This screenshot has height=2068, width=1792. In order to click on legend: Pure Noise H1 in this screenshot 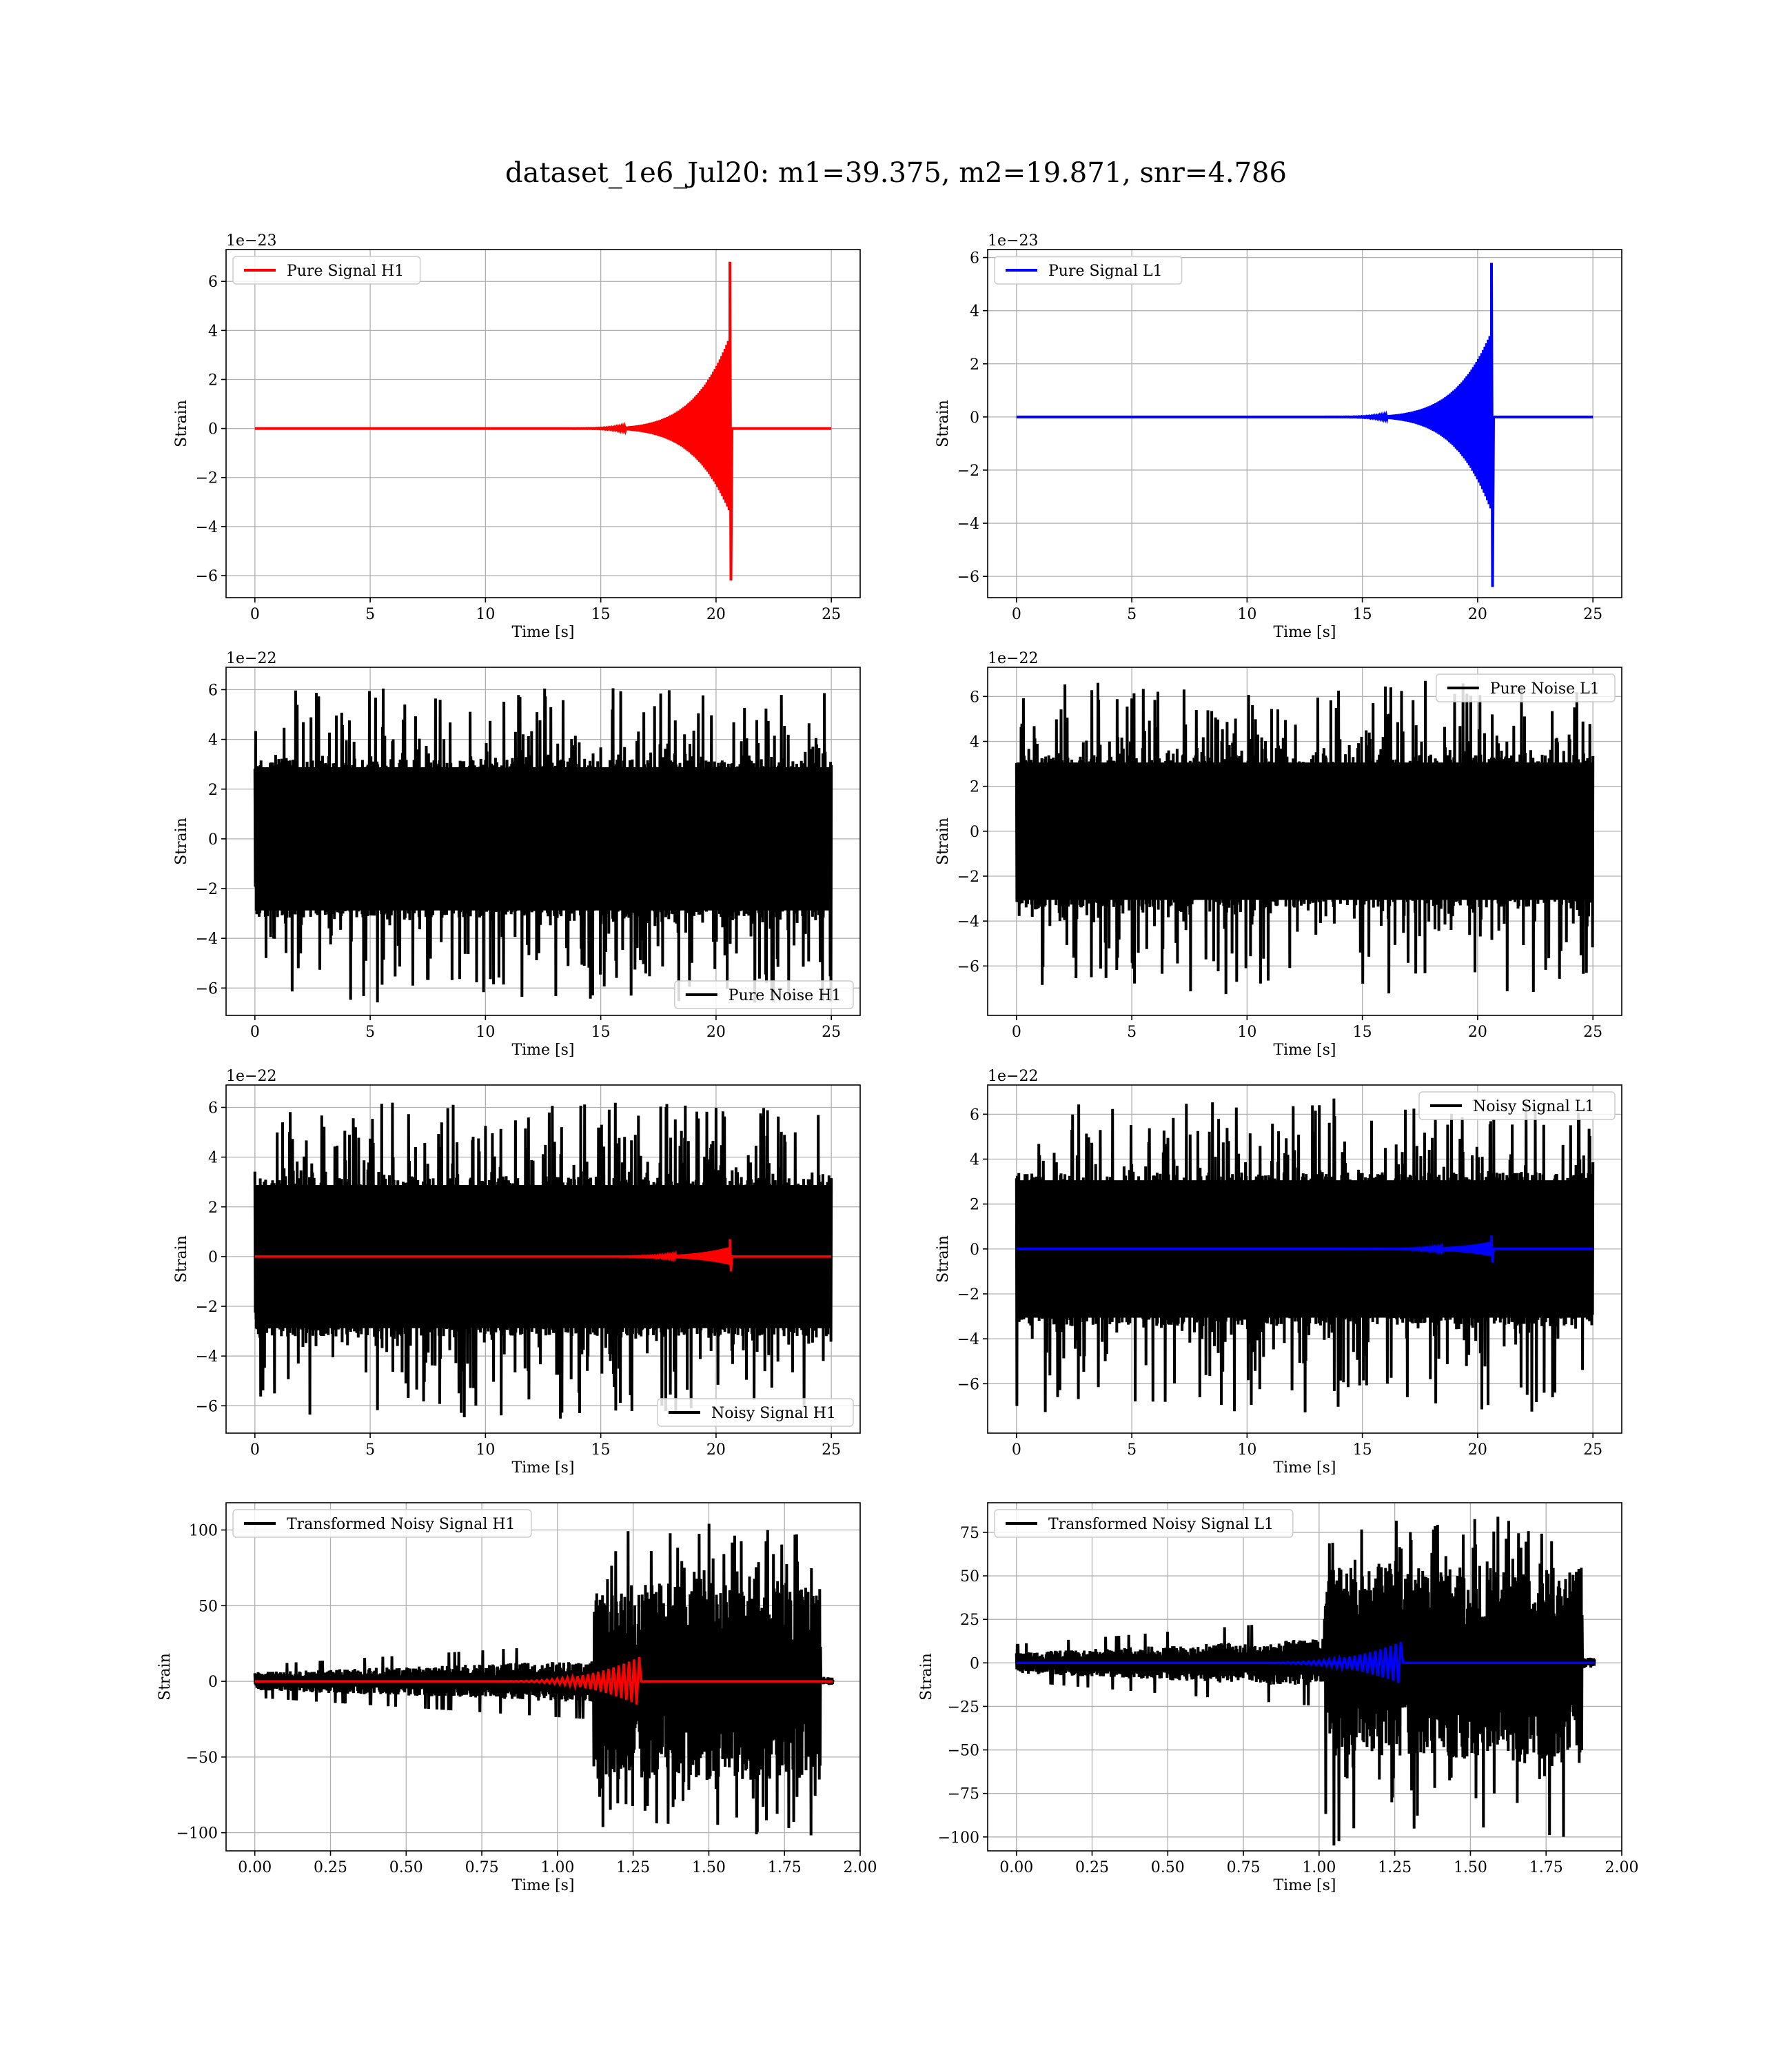, I will do `click(764, 994)`.